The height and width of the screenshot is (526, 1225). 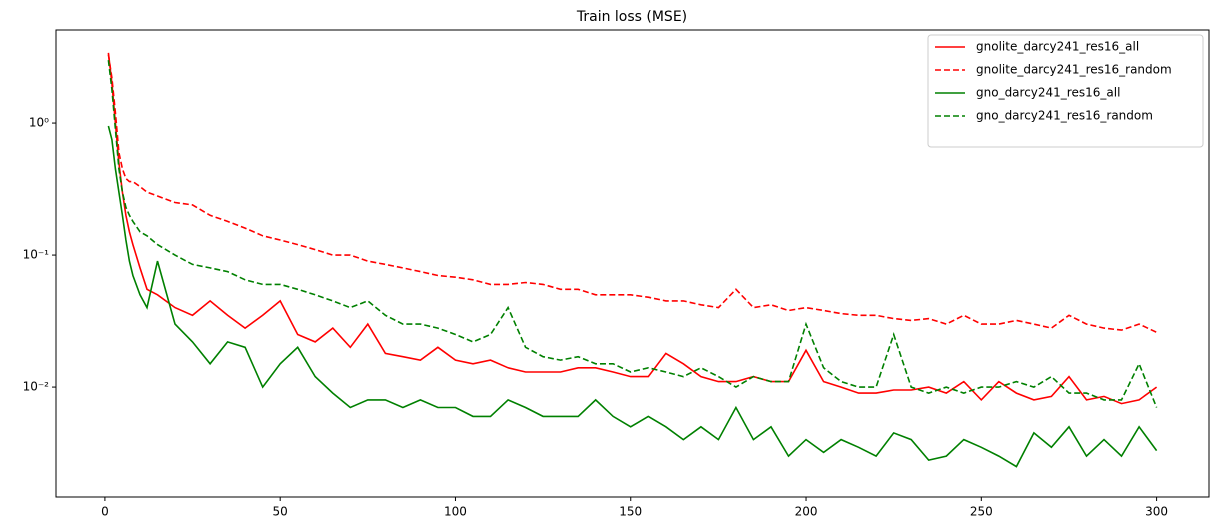 I want to click on legend-label: gnolite_darcy241_res16_random, so click(x=1074, y=70).